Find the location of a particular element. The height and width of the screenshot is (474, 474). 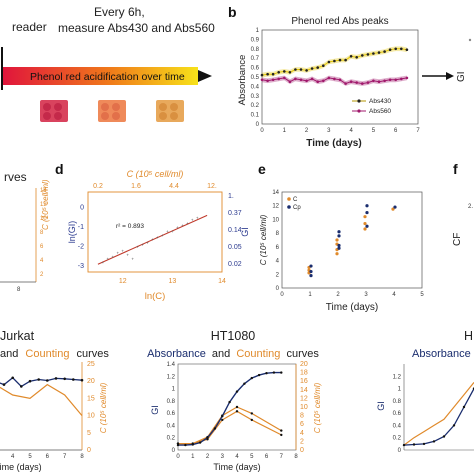

chart-b-ytick: 0.1 is located at coordinates (255, 116).